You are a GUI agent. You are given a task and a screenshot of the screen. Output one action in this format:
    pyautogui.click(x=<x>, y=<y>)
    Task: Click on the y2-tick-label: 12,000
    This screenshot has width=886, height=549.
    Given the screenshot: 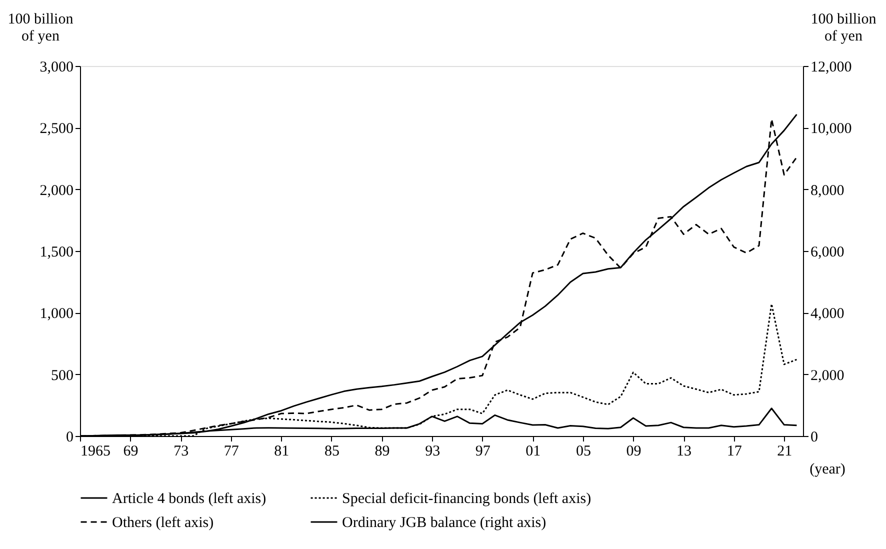 What is the action you would take?
    pyautogui.click(x=831, y=68)
    